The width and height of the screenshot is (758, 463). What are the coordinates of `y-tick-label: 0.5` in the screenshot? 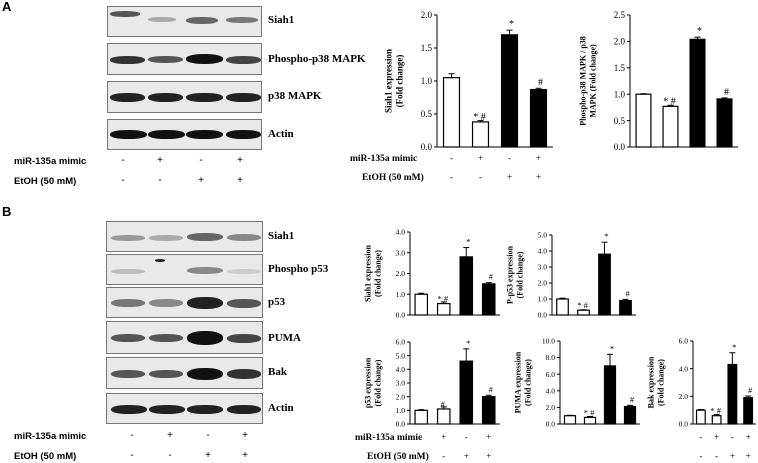 It's located at (427, 114).